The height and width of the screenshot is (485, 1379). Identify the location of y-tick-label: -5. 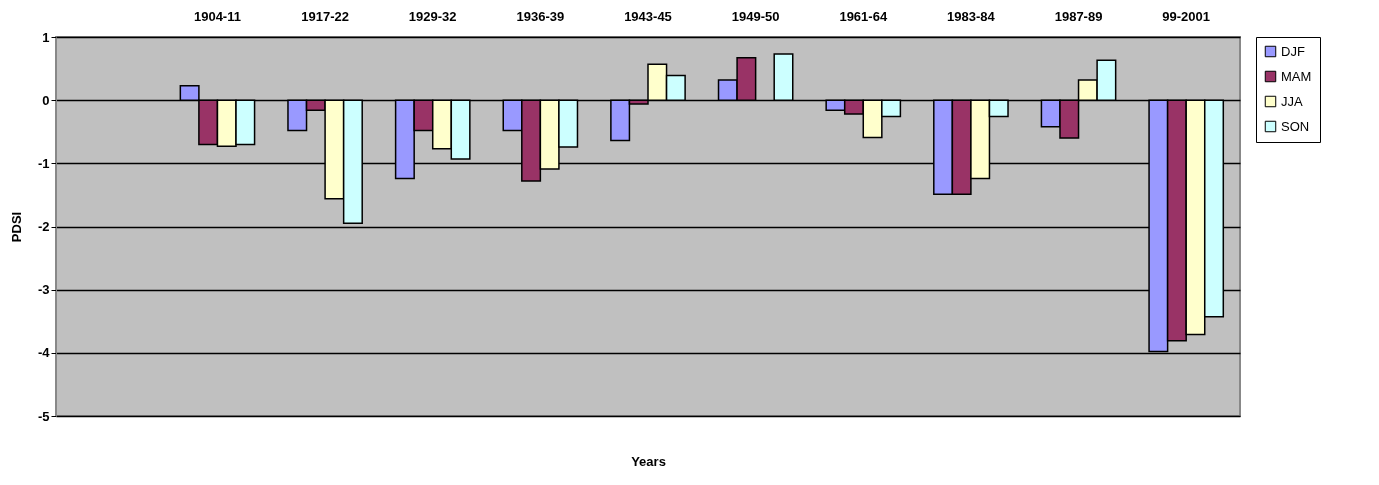
(43, 416).